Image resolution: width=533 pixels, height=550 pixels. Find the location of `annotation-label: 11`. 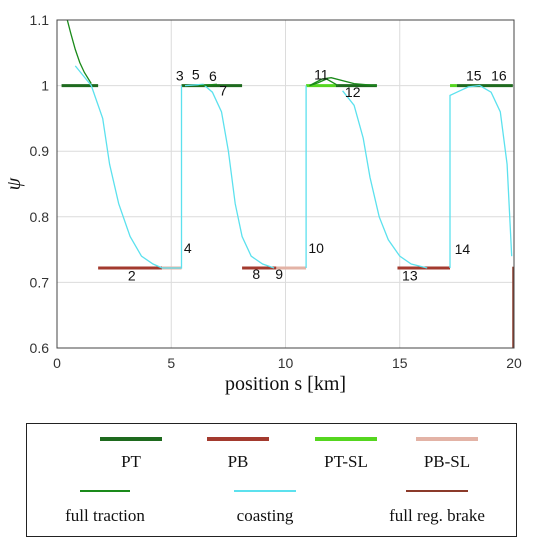

annotation-label: 11 is located at coordinates (321, 75).